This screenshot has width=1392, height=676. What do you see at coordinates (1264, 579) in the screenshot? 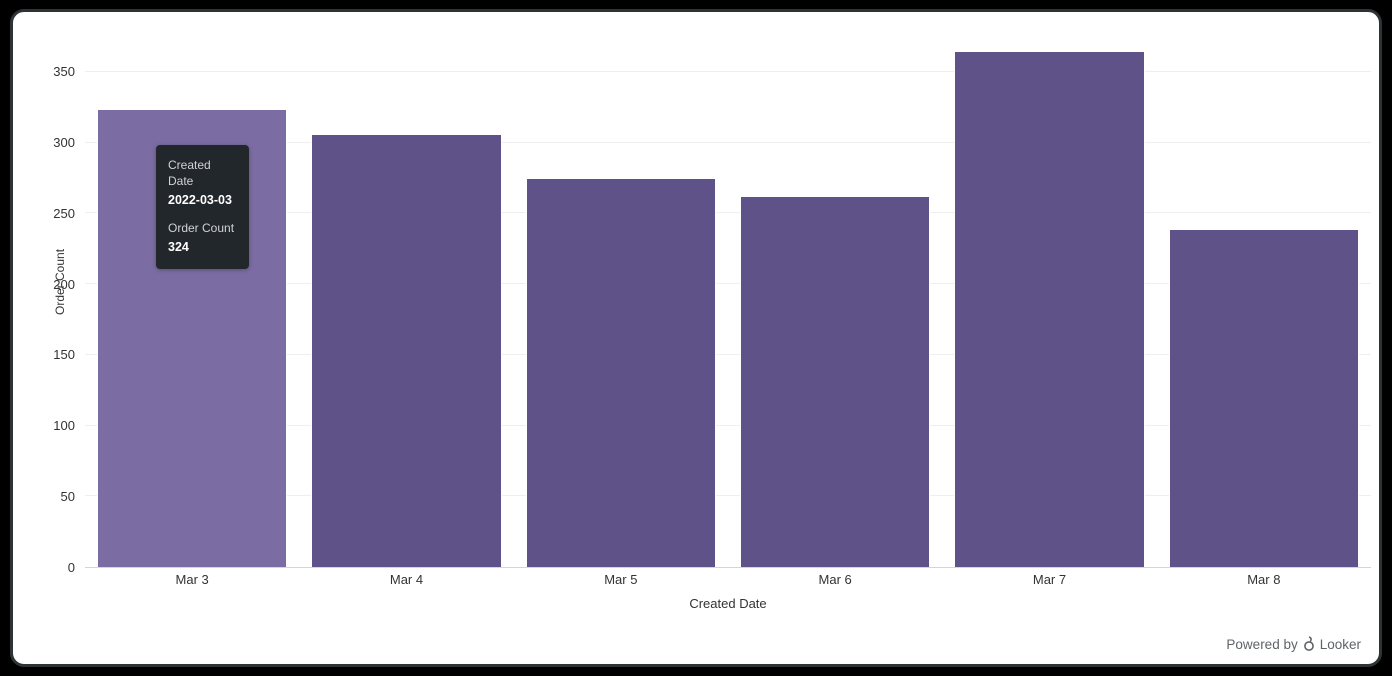
I see `x-tick-label: Mar 8` at bounding box center [1264, 579].